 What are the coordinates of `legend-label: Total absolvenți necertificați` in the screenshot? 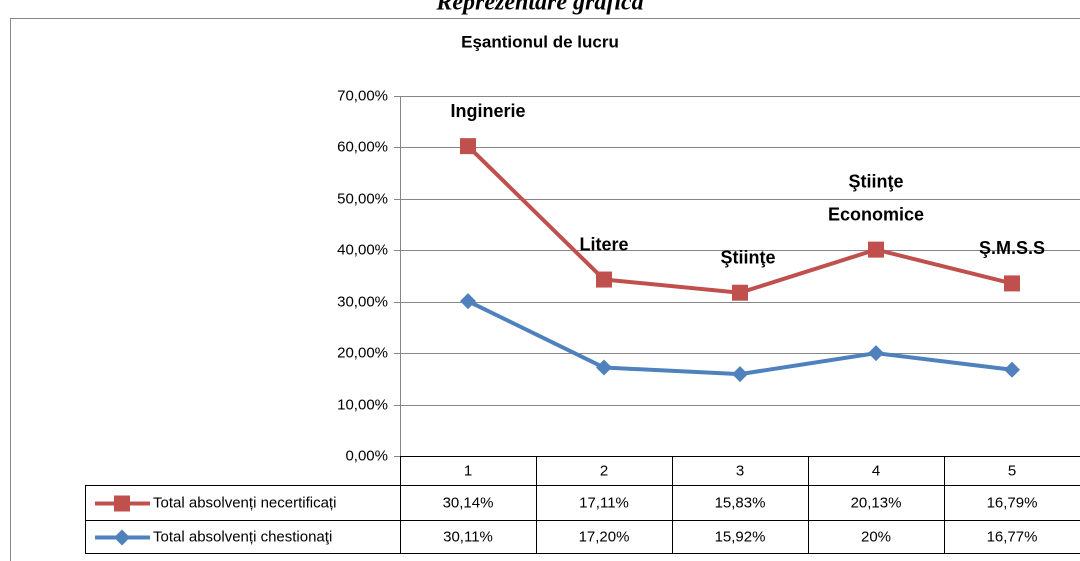 It's located at (244, 502).